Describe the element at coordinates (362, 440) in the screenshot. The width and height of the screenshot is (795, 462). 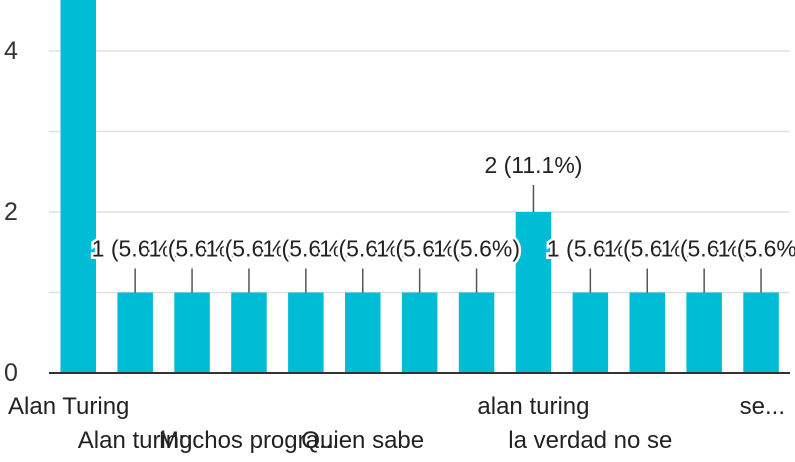
I see `category-label: Quien sabe` at that location.